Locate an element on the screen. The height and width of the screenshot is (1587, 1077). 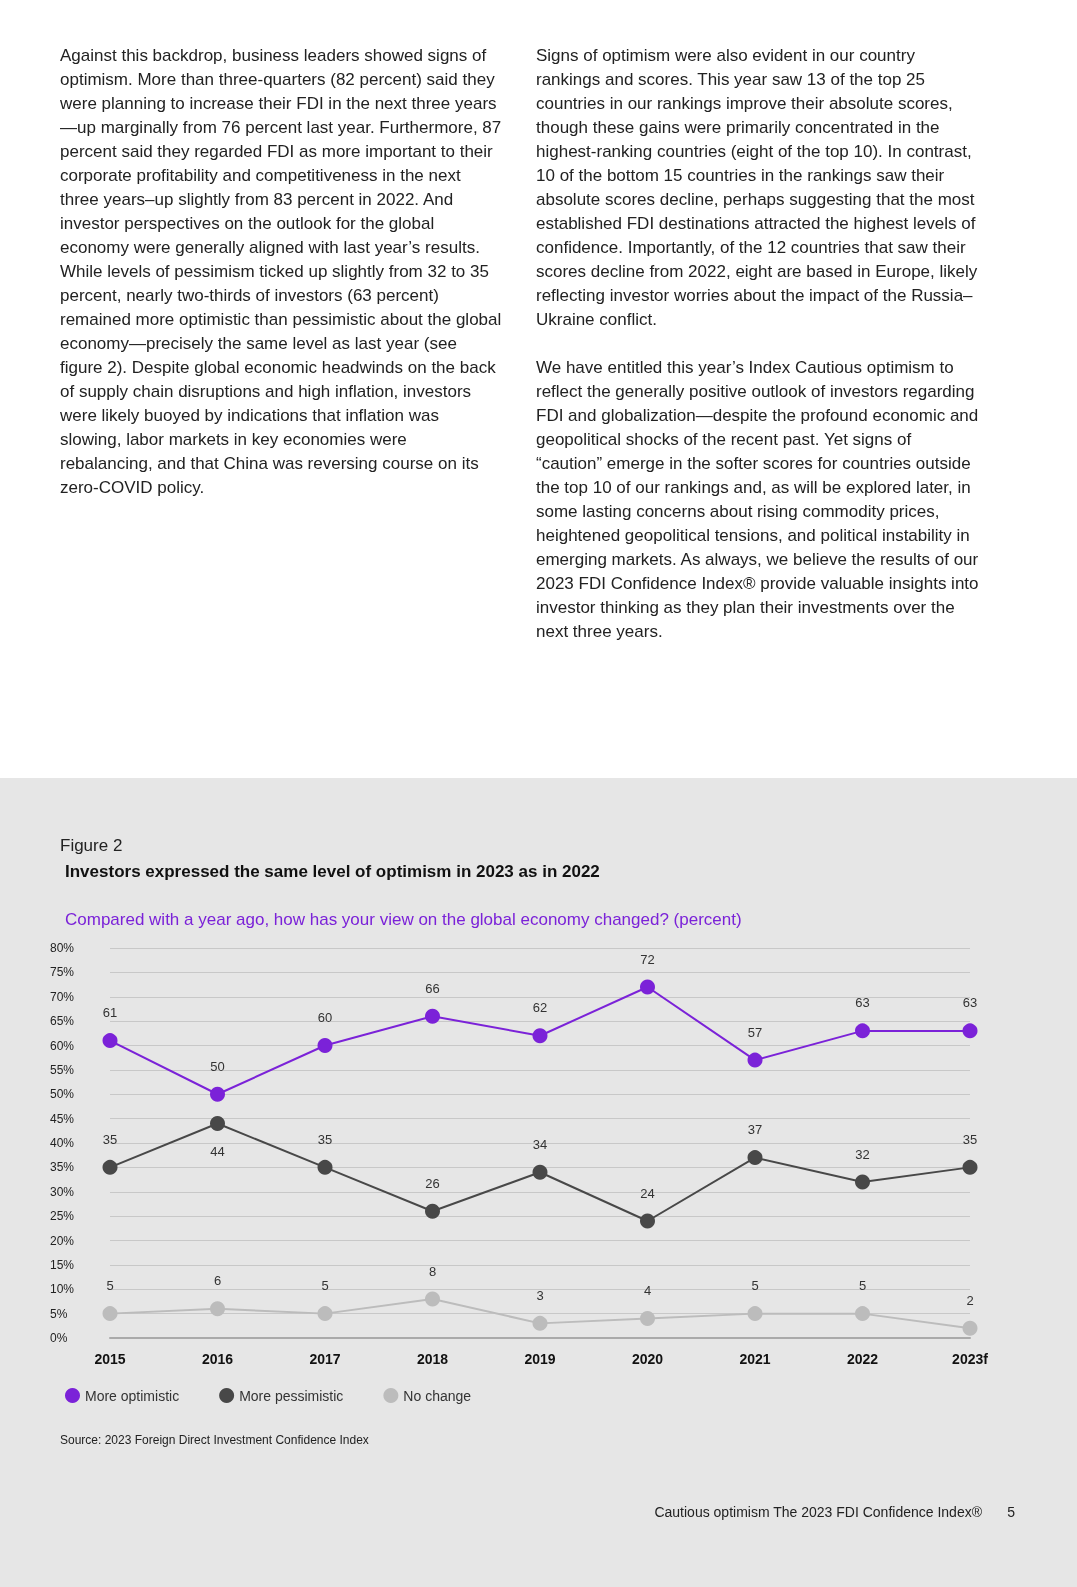
y-tick-label: 10% is located at coordinates (62, 1289).